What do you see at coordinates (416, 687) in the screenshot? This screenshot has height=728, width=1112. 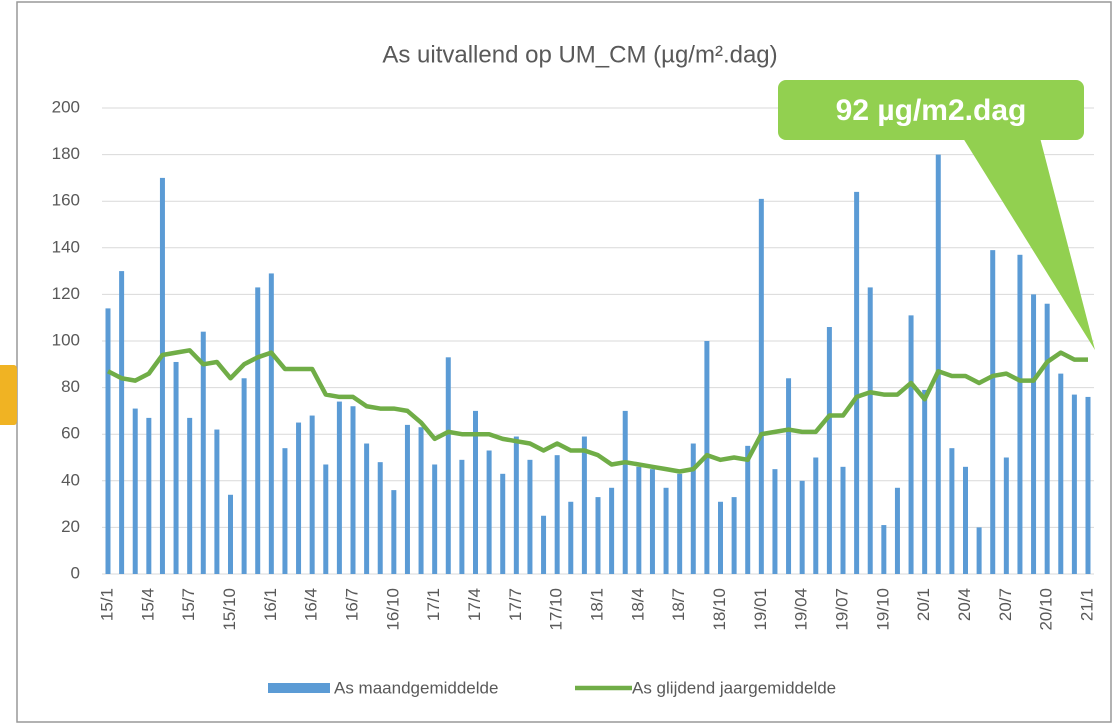 I see `legend-label: As maandgemiddelde` at bounding box center [416, 687].